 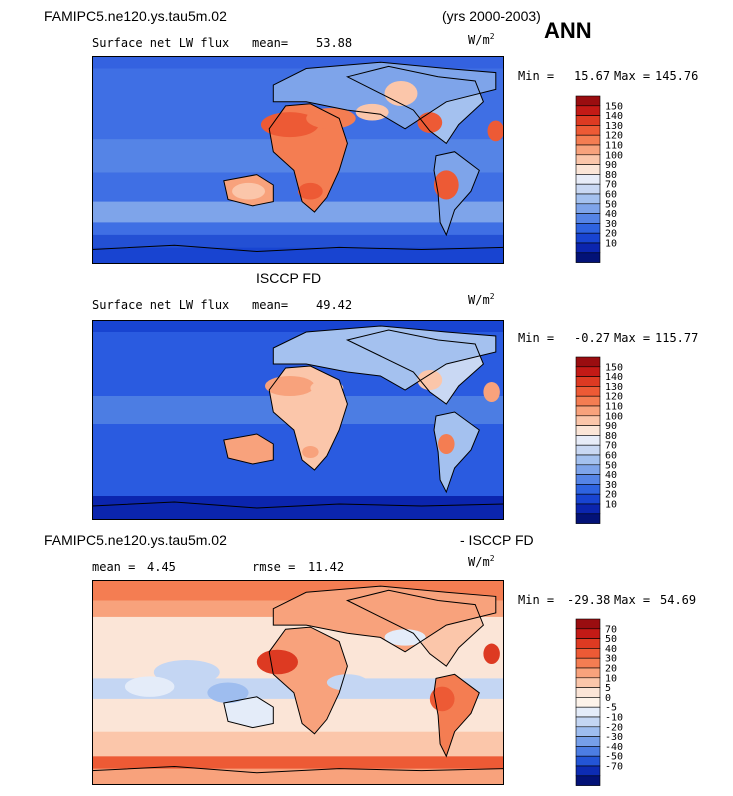 What do you see at coordinates (536, 76) in the screenshot?
I see `panel-1-min-label: Min =` at bounding box center [536, 76].